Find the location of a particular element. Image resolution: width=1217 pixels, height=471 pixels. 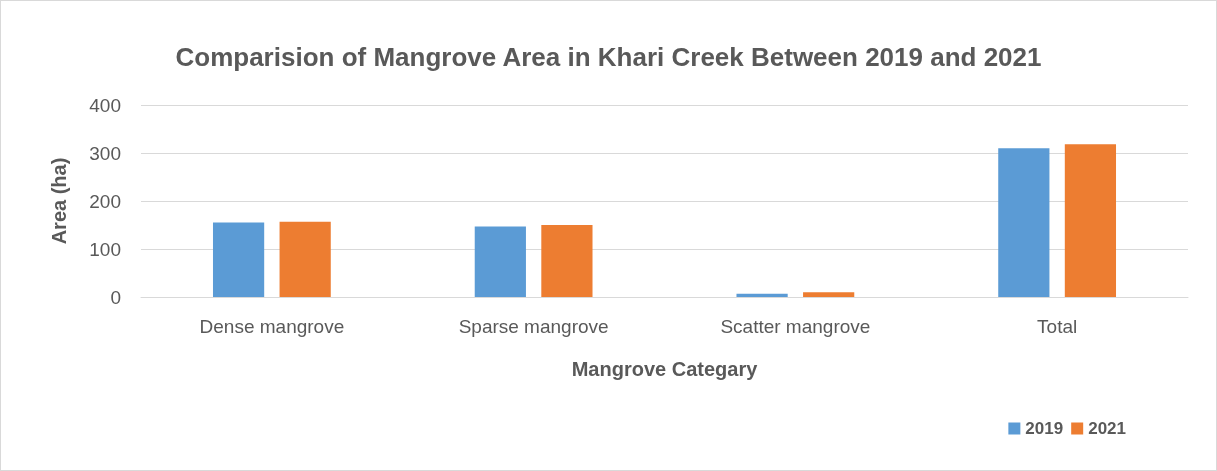

legend-label: 2021 is located at coordinates (1107, 428).